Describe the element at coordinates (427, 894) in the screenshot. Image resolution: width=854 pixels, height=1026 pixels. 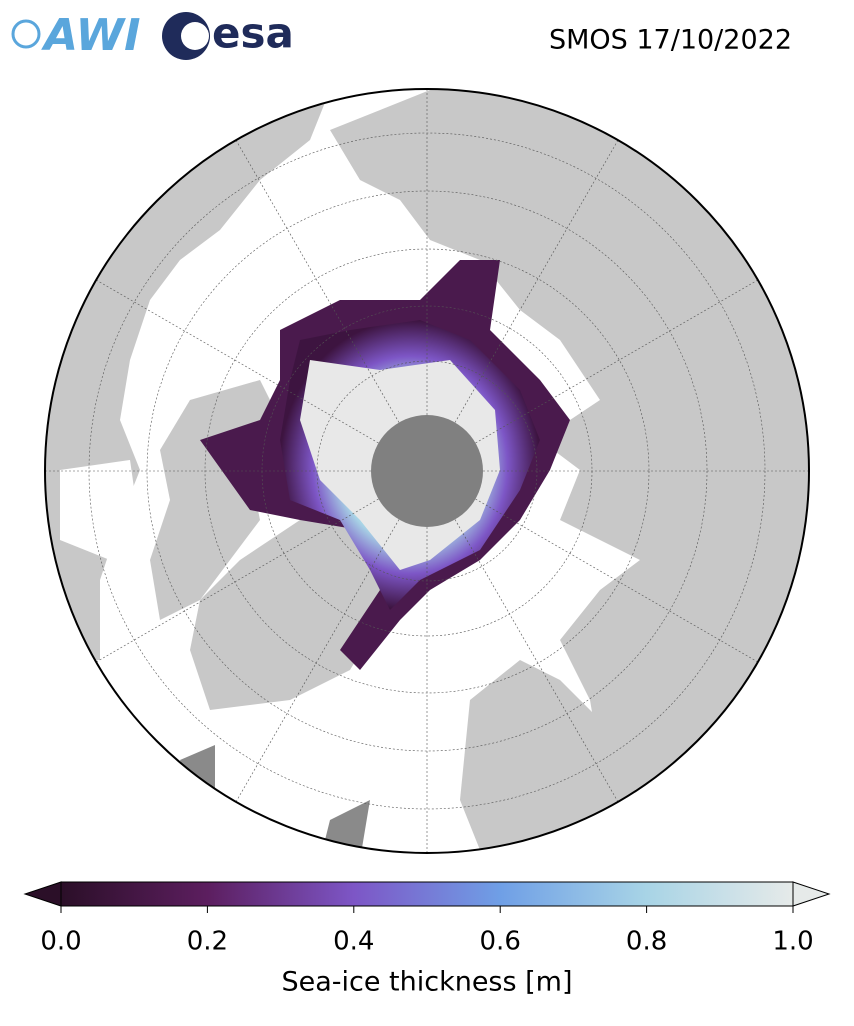
I see `colorbar-bar` at that location.